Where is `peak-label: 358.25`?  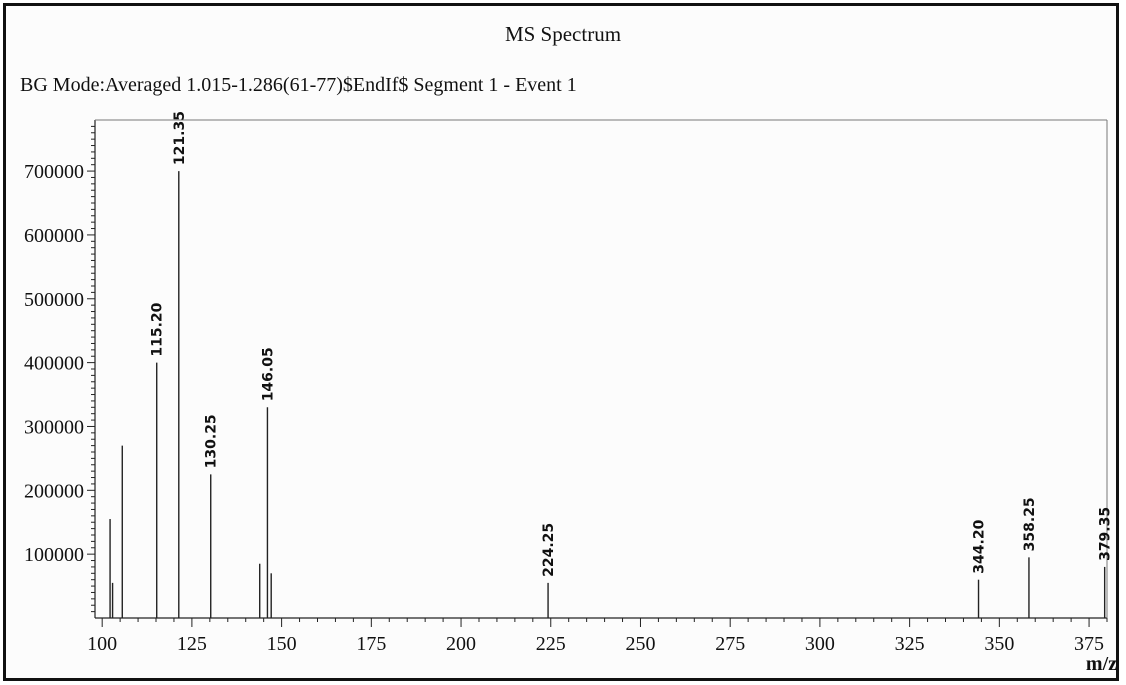
peak-label: 358.25 is located at coordinates (1030, 524).